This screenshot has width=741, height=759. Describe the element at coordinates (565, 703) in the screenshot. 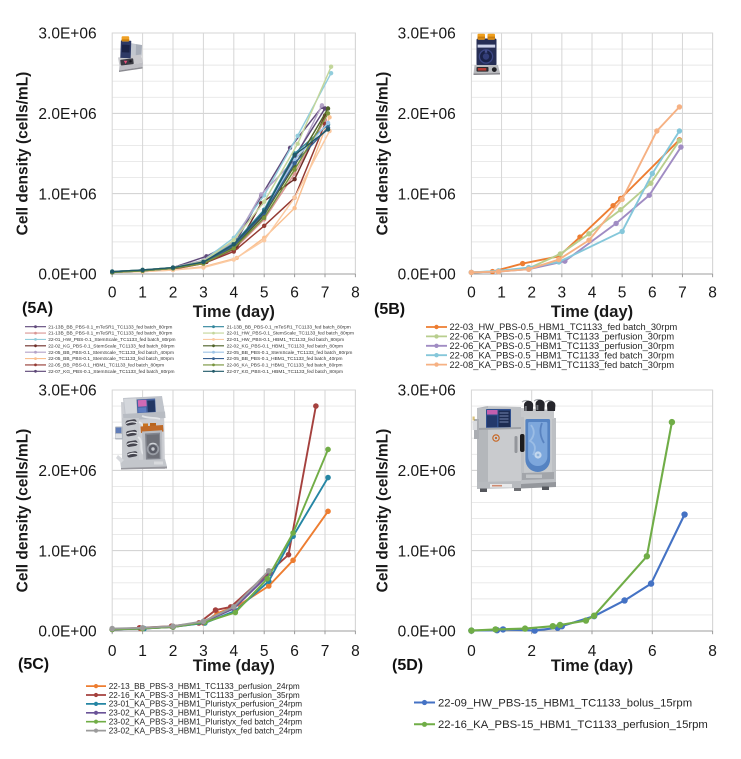

I see `svg-text:22-09_HW_PBS-15_HBM1_TC1133_bo: 22-09_HW_PBS-15_HBM1_TC1133_bolus_15rpm` at that location.